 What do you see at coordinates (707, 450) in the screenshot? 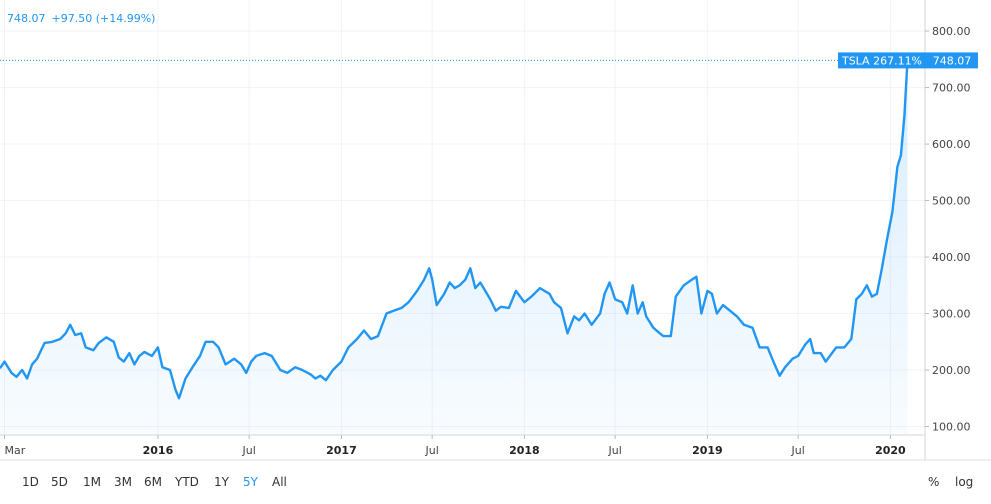
I see `x-tick-label: 2019` at bounding box center [707, 450].